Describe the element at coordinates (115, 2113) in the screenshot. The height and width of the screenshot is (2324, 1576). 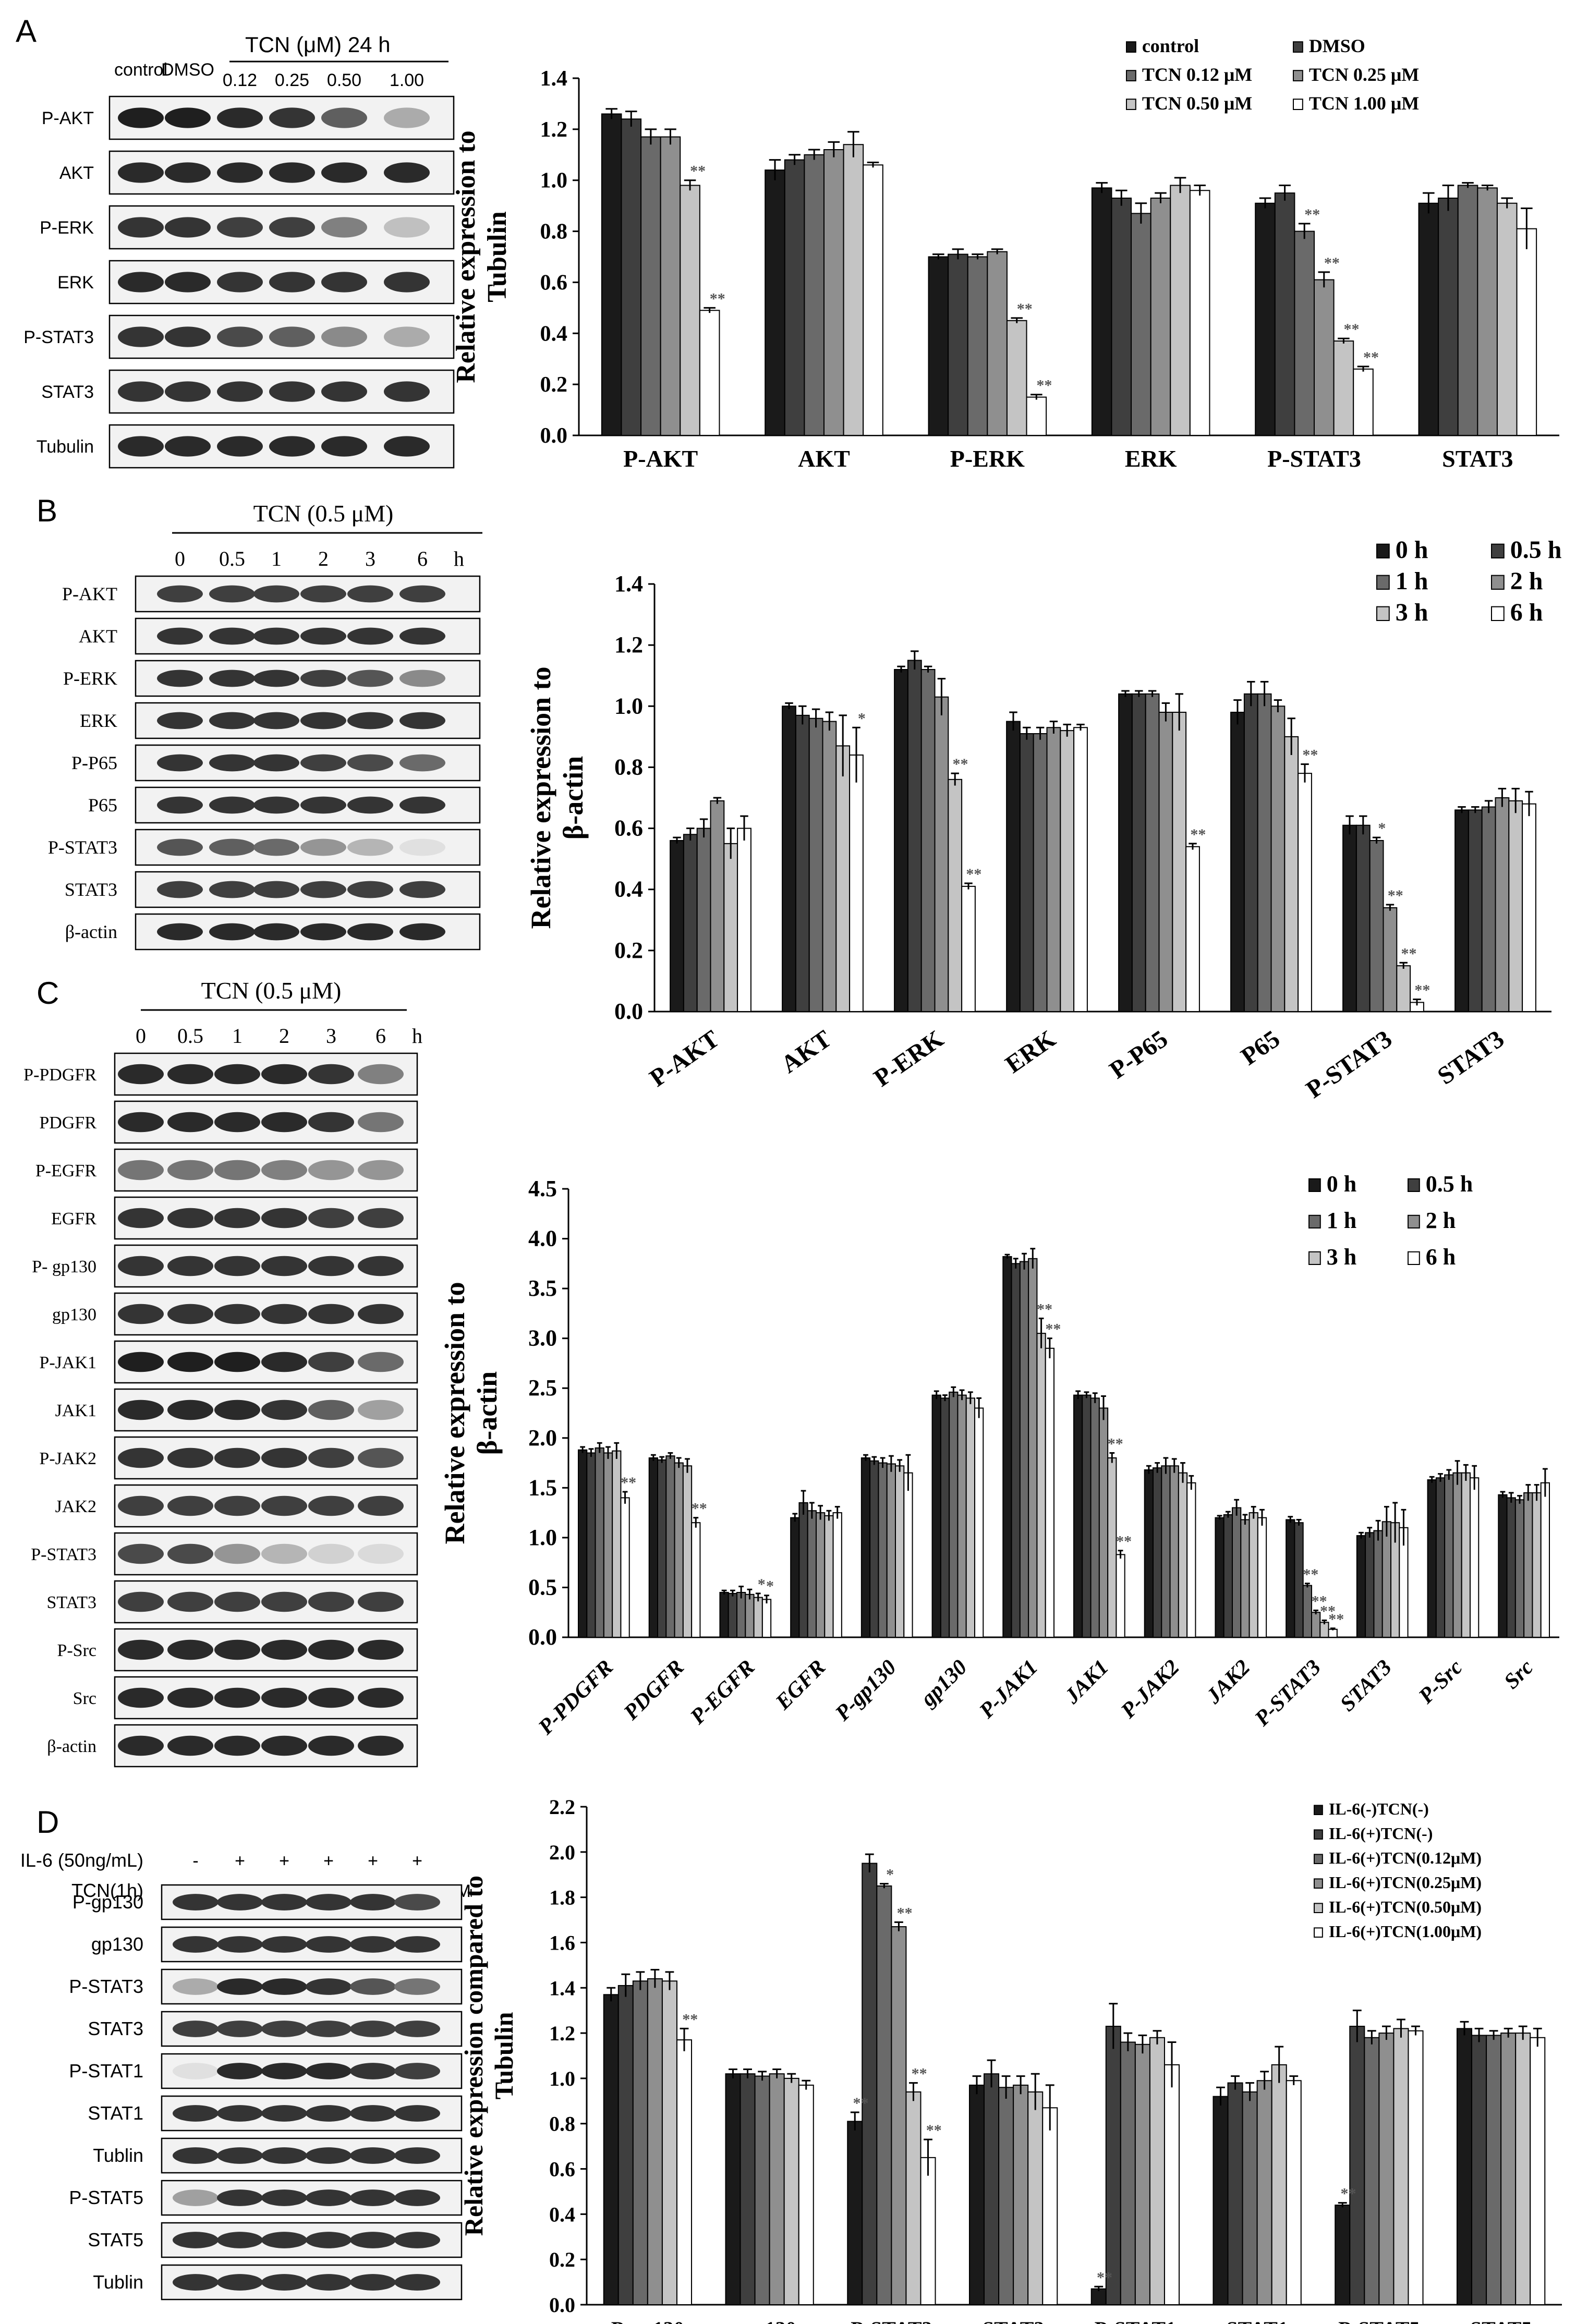
I see `blot-row-label: STAT1` at that location.